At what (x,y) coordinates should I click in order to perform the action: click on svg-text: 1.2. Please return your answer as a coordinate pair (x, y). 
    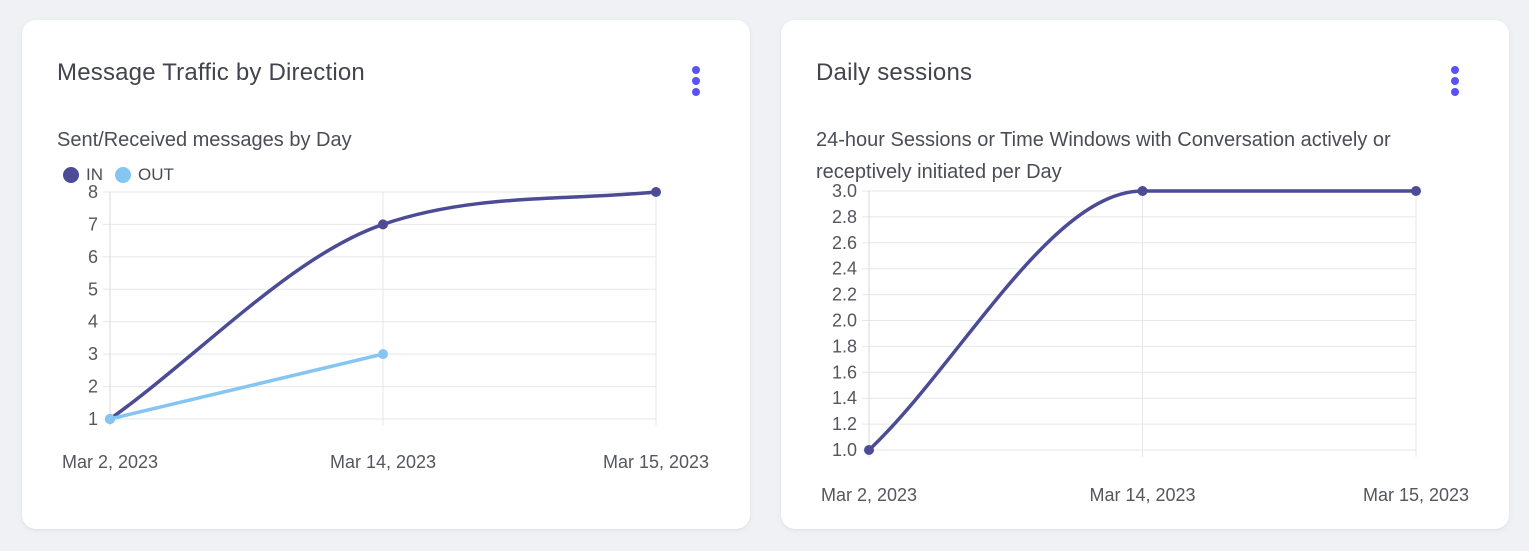
    Looking at the image, I should click on (844, 424).